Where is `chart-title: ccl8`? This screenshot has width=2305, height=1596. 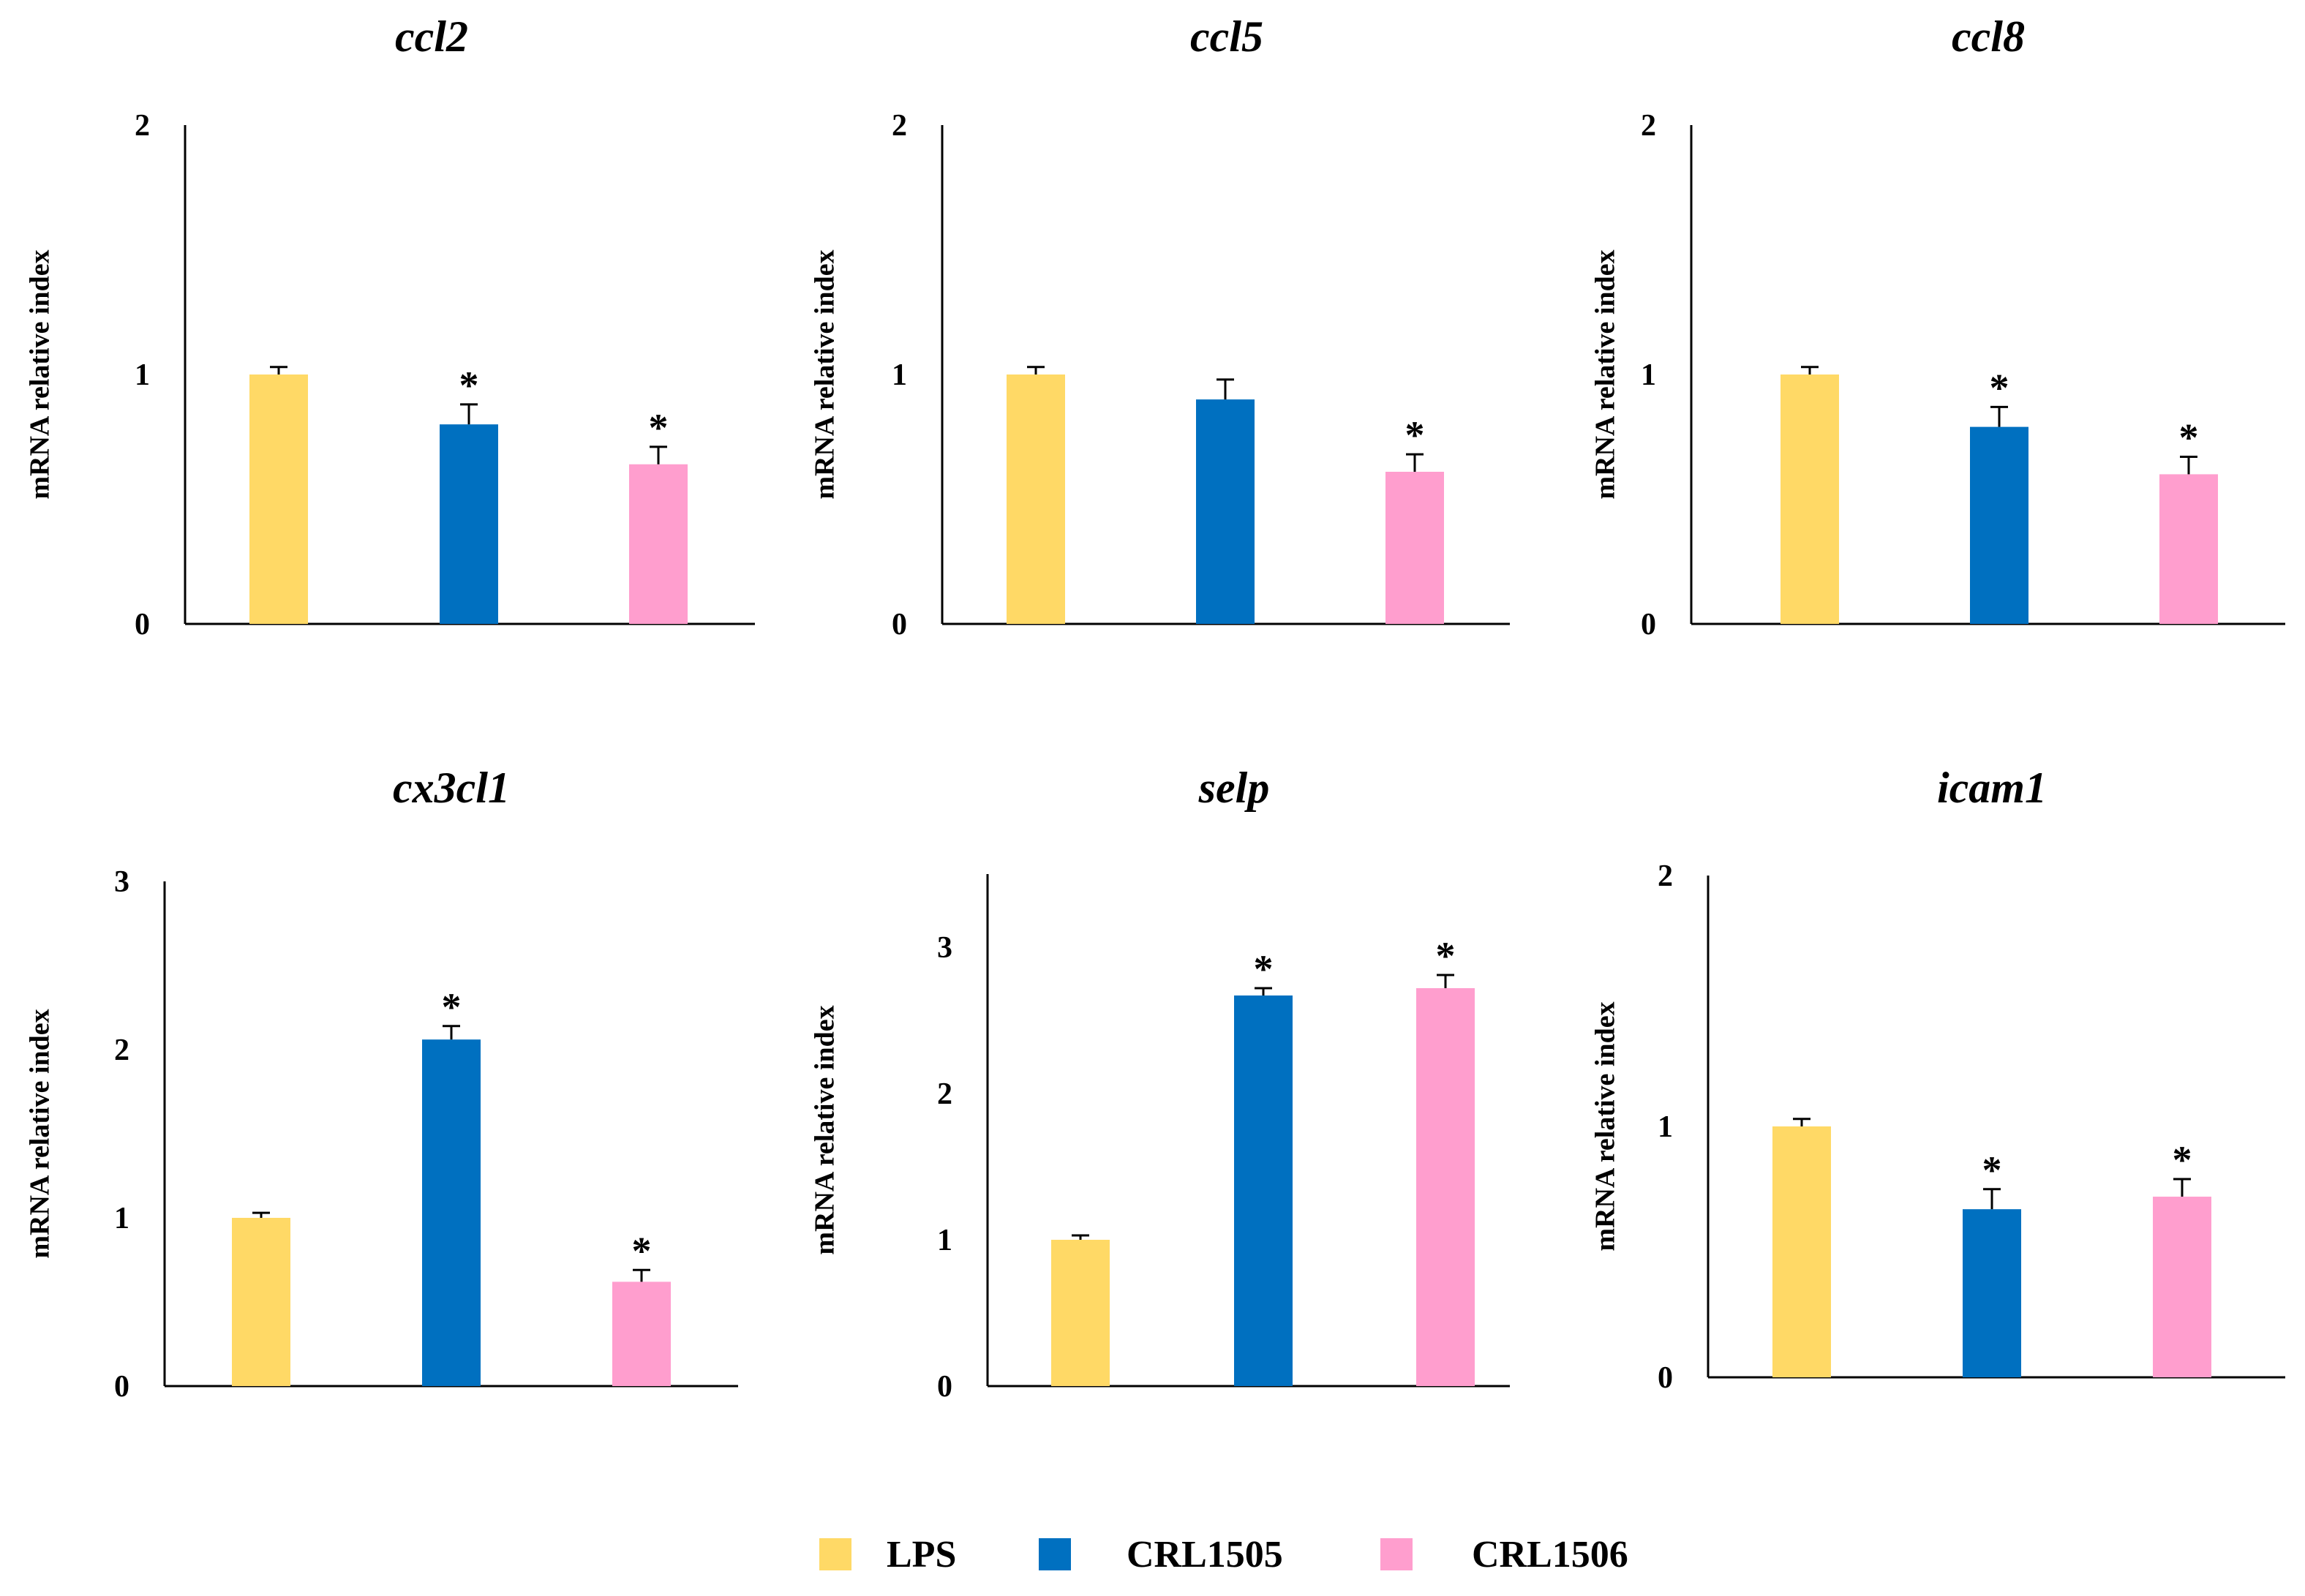 chart-title: ccl8 is located at coordinates (1989, 36).